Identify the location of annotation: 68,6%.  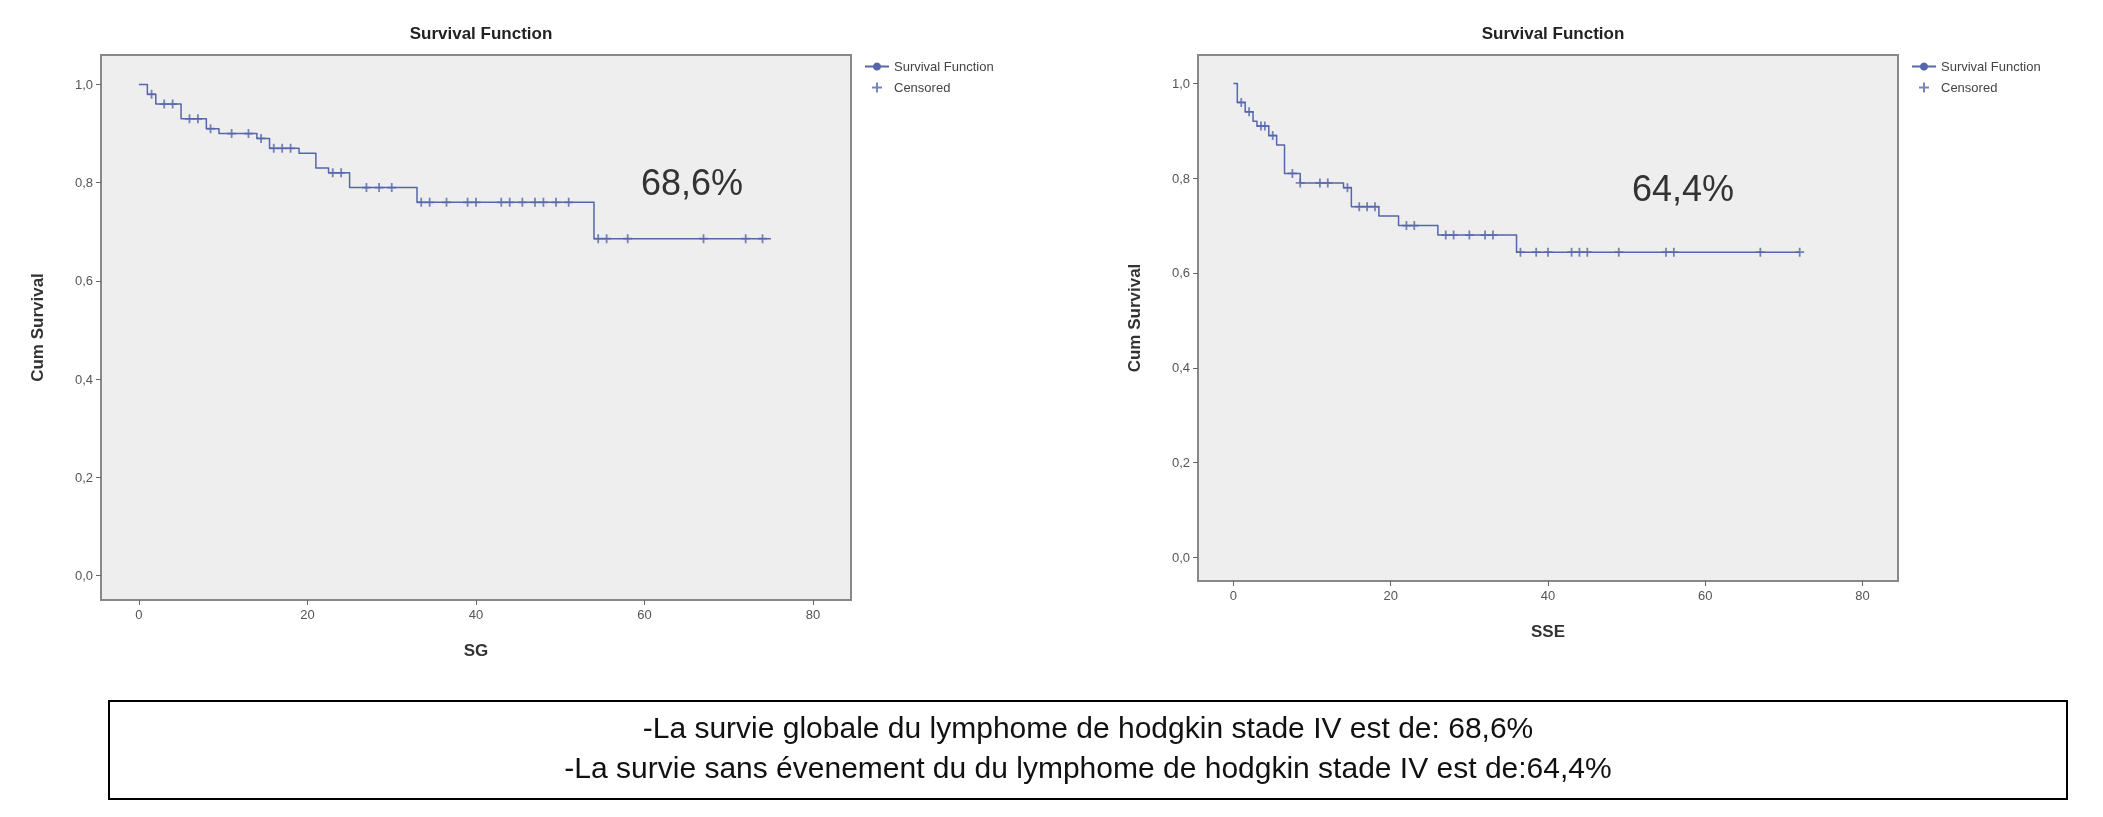
(692, 182).